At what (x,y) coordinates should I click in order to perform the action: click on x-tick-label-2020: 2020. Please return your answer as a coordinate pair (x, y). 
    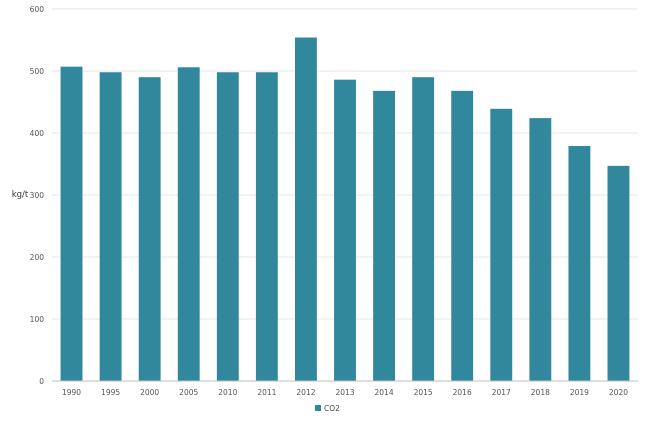
    Looking at the image, I should click on (618, 392).